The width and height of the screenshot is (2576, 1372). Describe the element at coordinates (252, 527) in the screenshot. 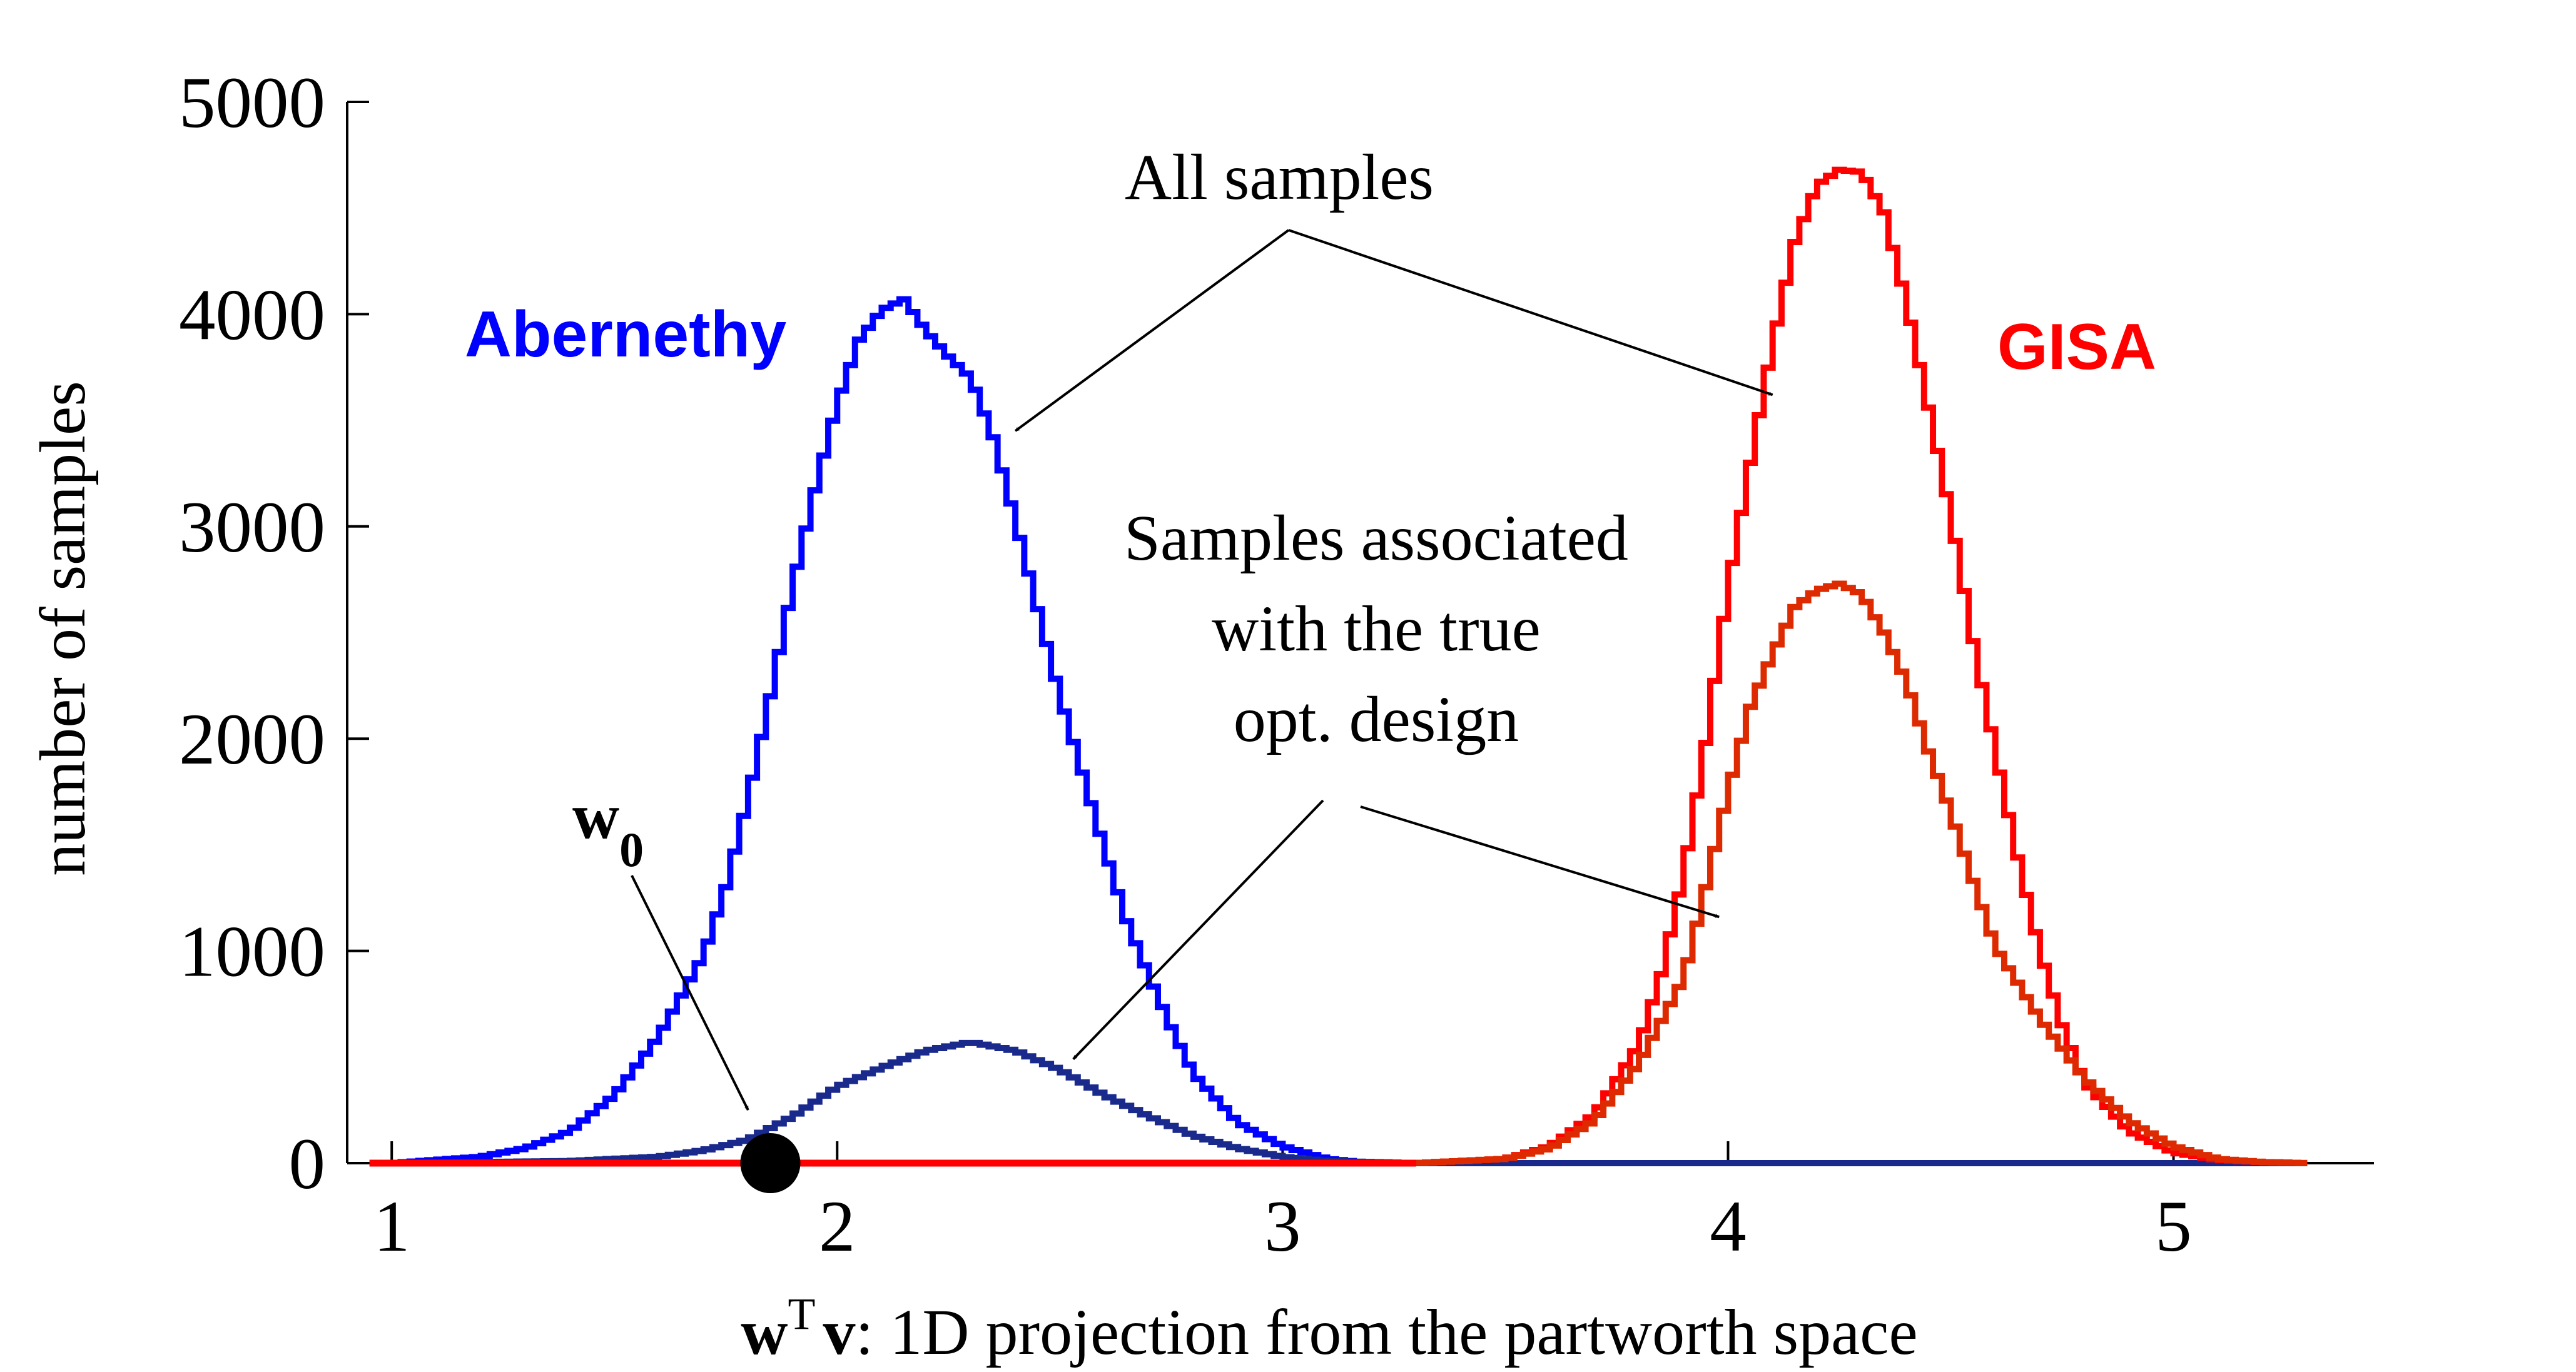

I see `y-tick-label: 3000` at that location.